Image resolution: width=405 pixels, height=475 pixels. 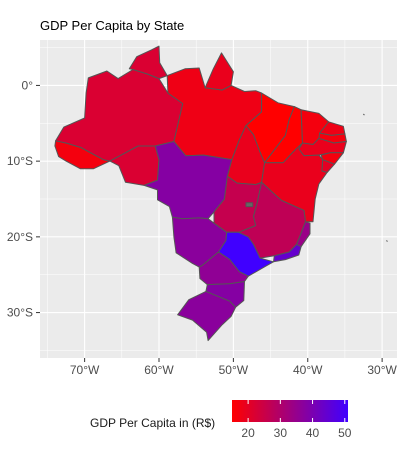 What do you see at coordinates (281, 433) in the screenshot?
I see `legend-tick-label: 30` at bounding box center [281, 433].